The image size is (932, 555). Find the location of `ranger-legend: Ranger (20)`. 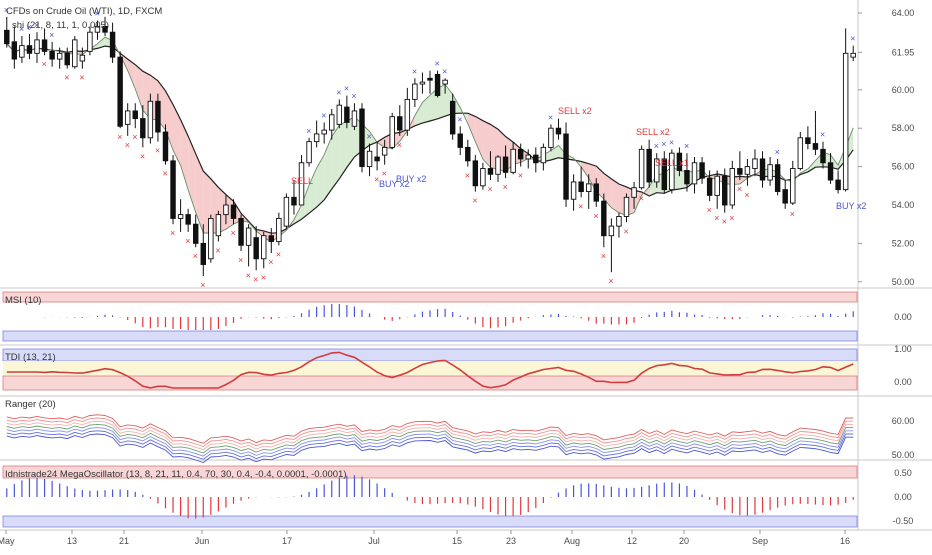

ranger-legend: Ranger (20) is located at coordinates (30, 404).